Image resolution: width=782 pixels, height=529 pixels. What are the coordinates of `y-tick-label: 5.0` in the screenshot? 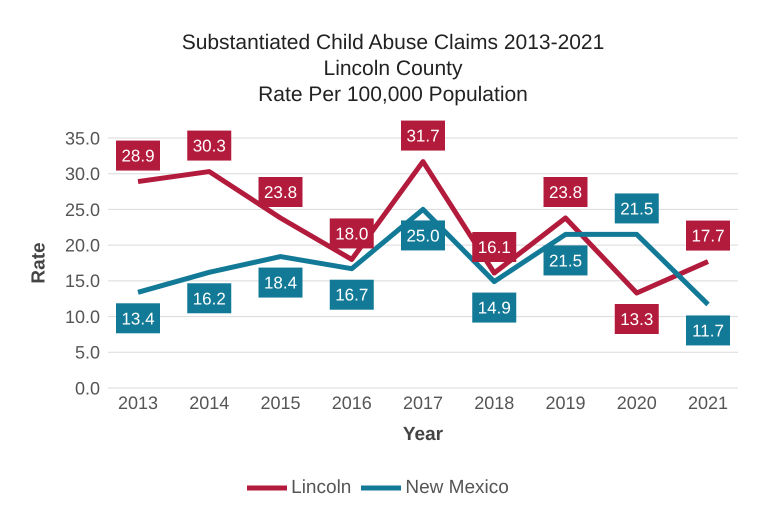 It's located at (87, 352).